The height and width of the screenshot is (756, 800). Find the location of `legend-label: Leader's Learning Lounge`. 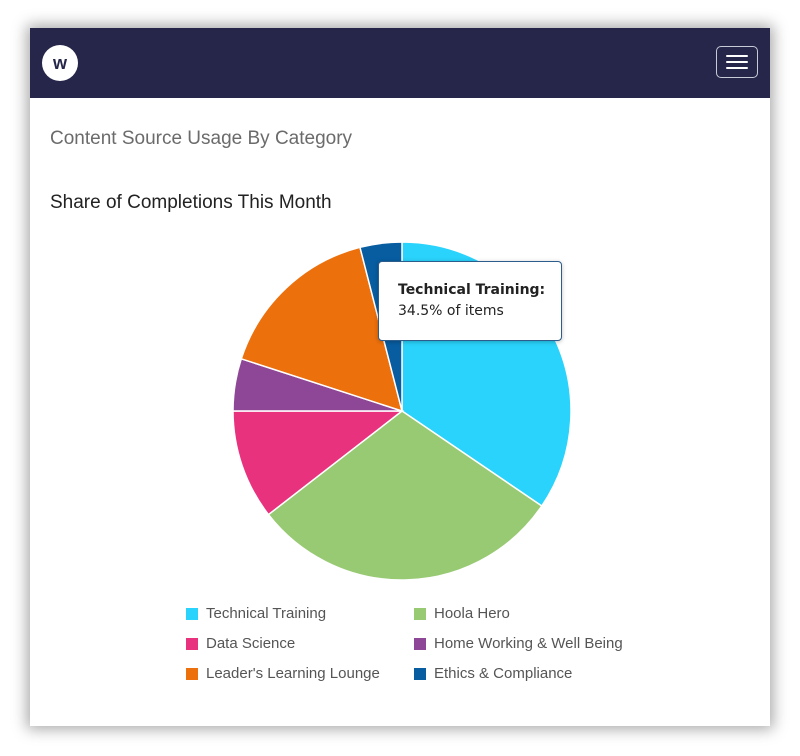

legend-label: Leader's Learning Lounge is located at coordinates (293, 673).